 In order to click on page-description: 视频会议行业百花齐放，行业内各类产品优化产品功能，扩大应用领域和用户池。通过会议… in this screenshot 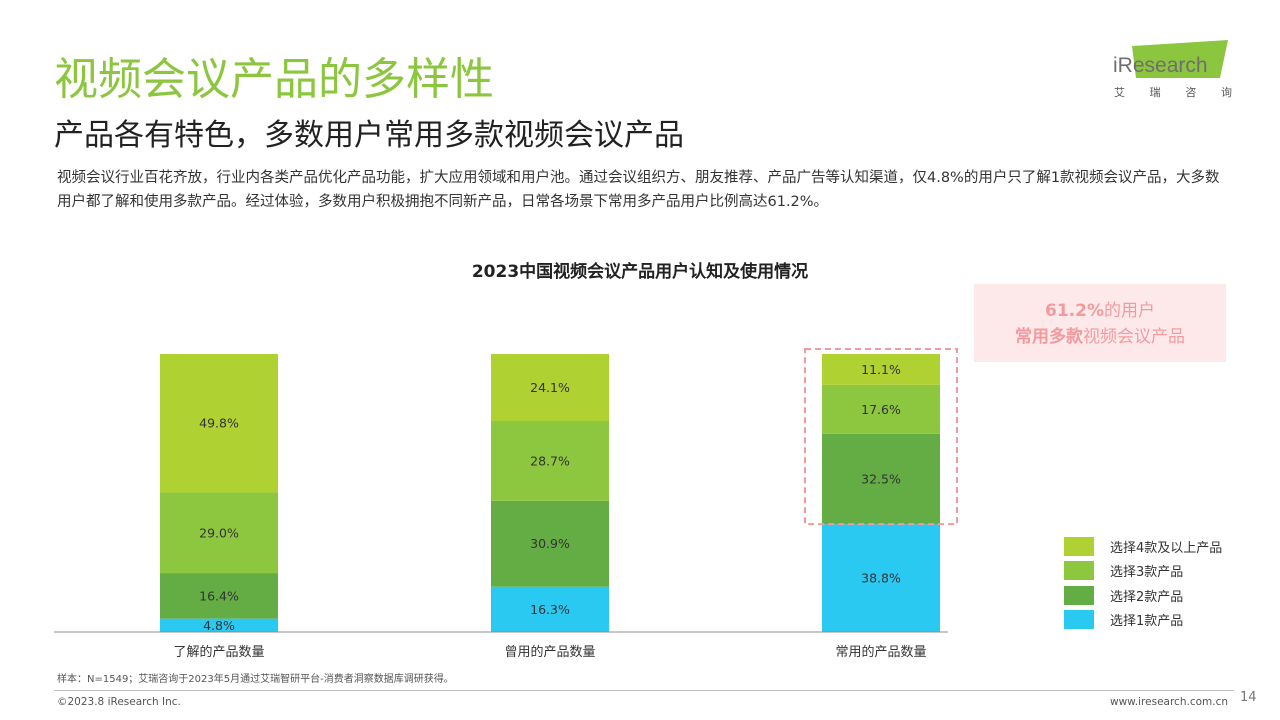, I will do `click(638, 190)`.